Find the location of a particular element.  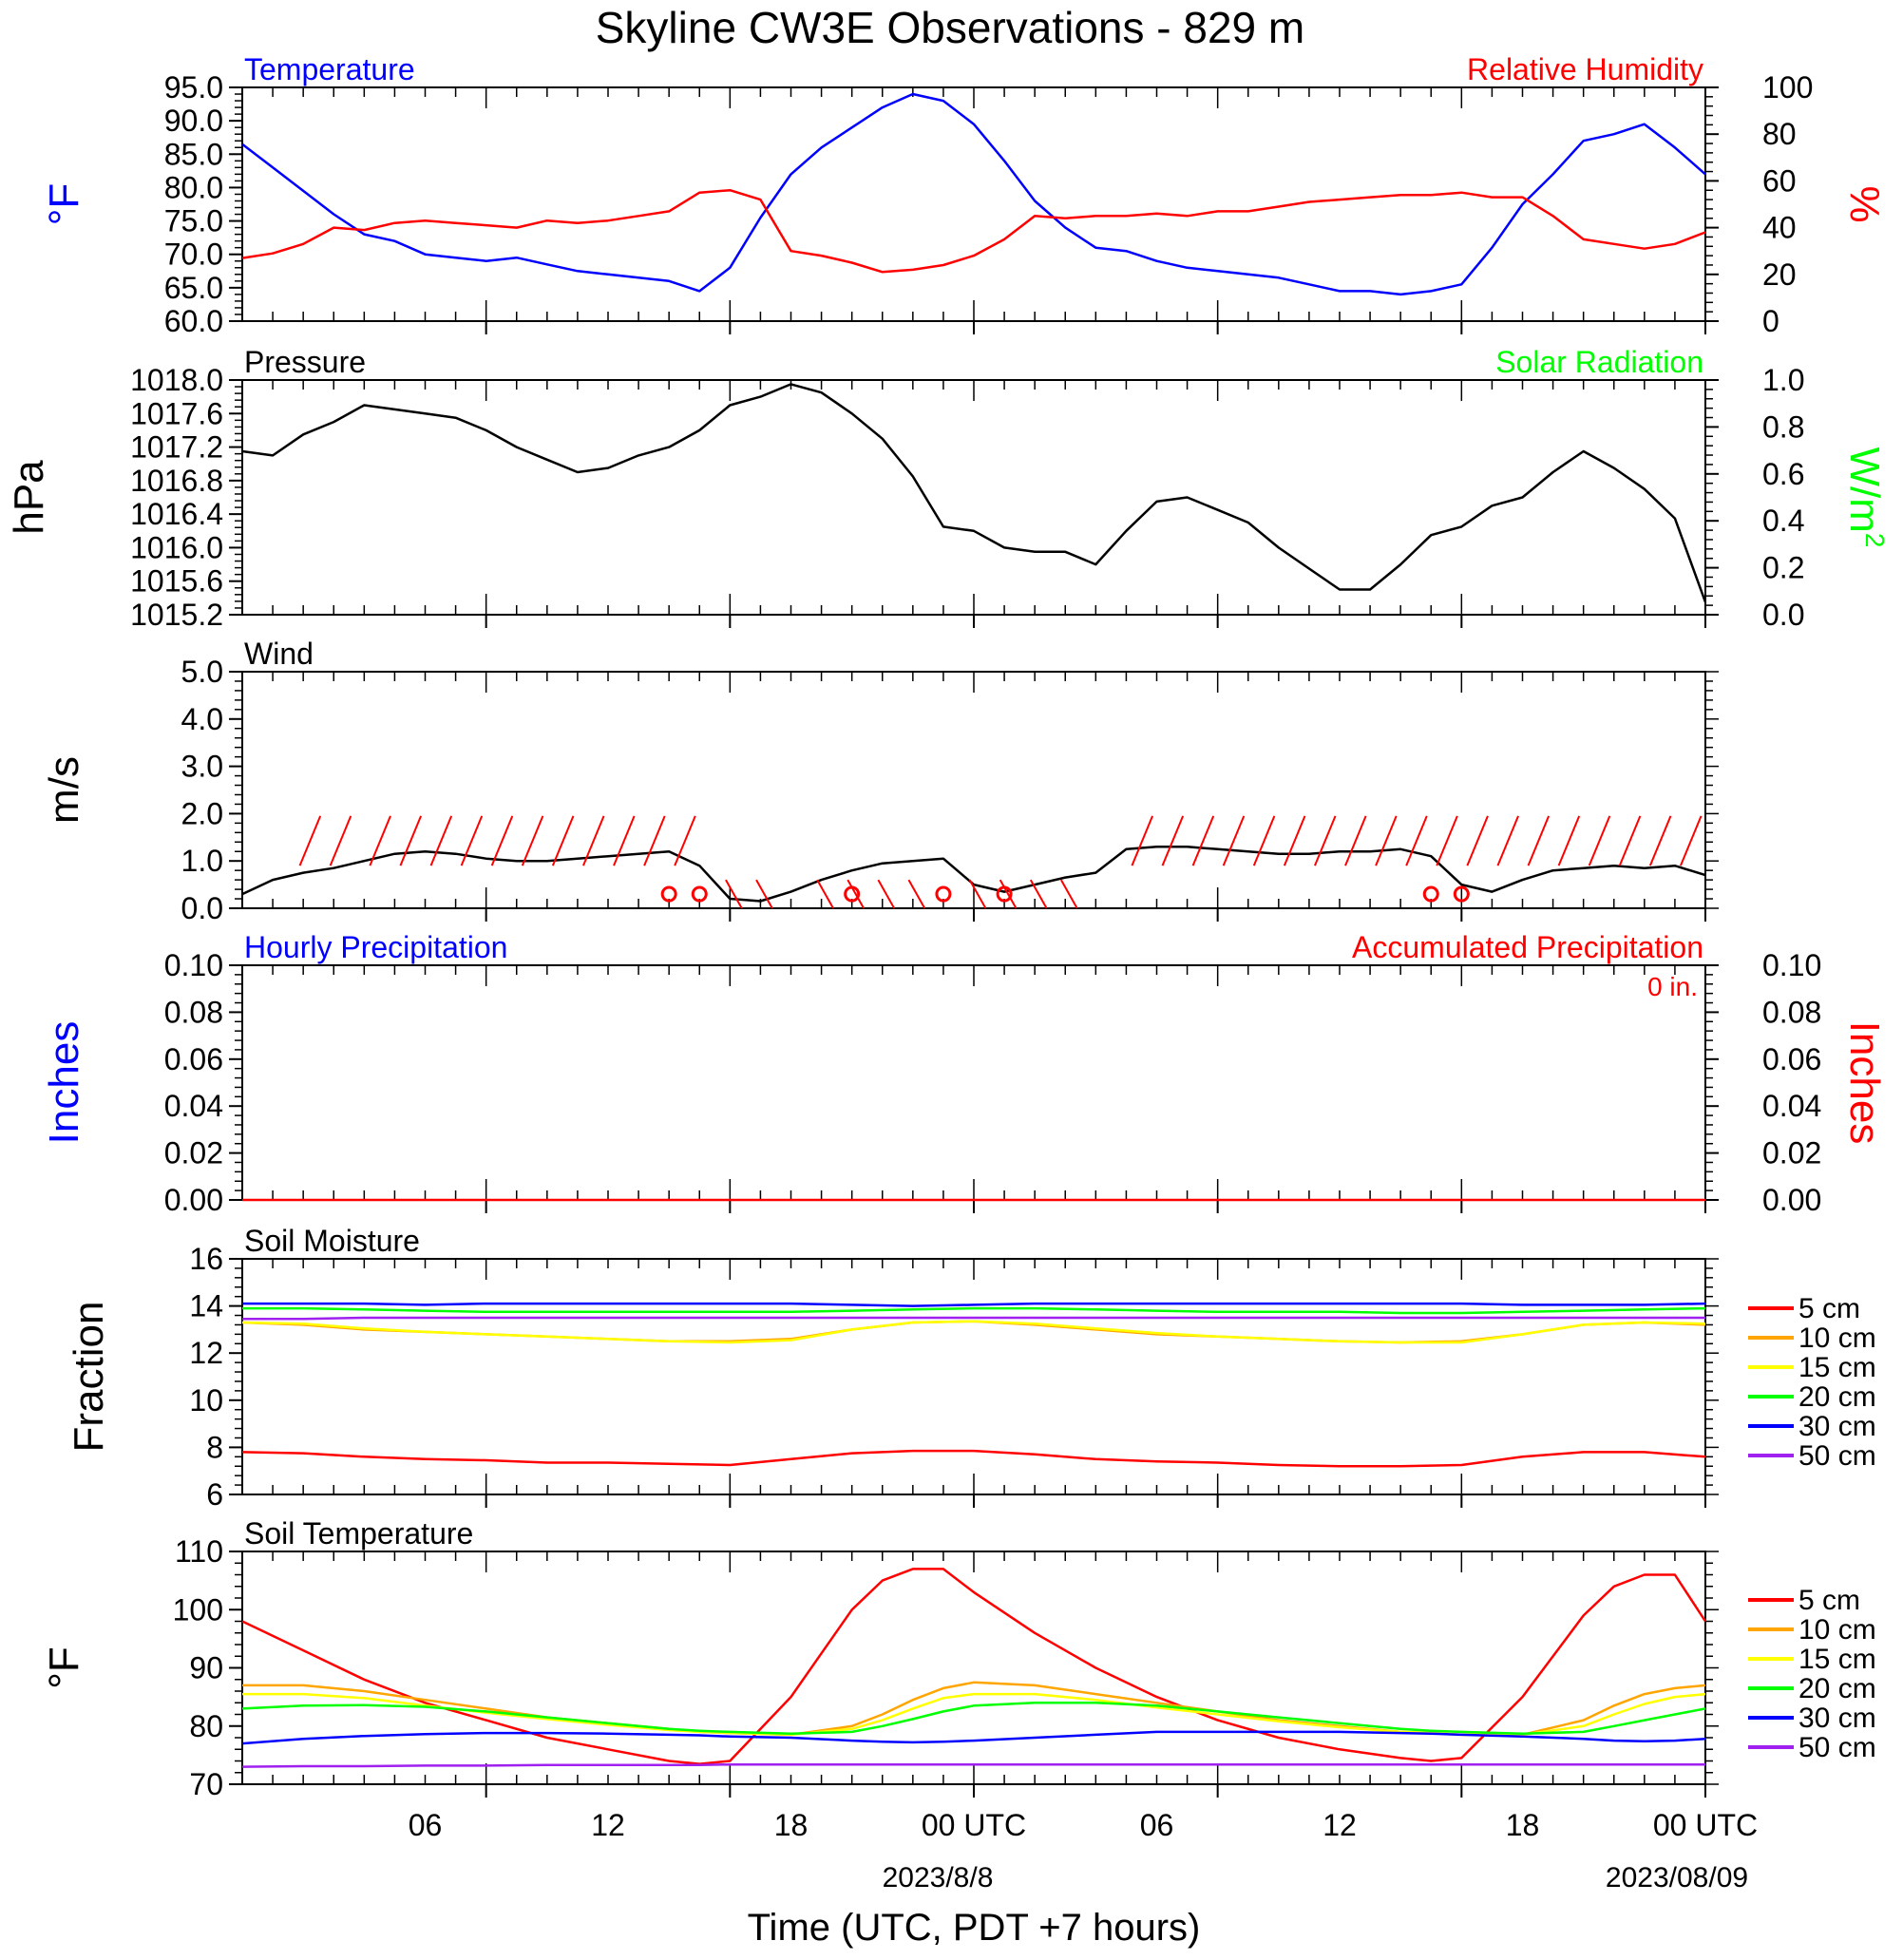

series-line-temperature is located at coordinates (973, 194).